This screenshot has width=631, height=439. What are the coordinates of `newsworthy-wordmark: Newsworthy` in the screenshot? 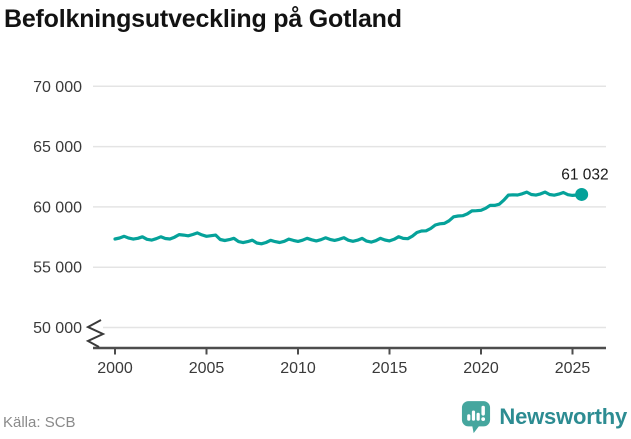 It's located at (563, 416).